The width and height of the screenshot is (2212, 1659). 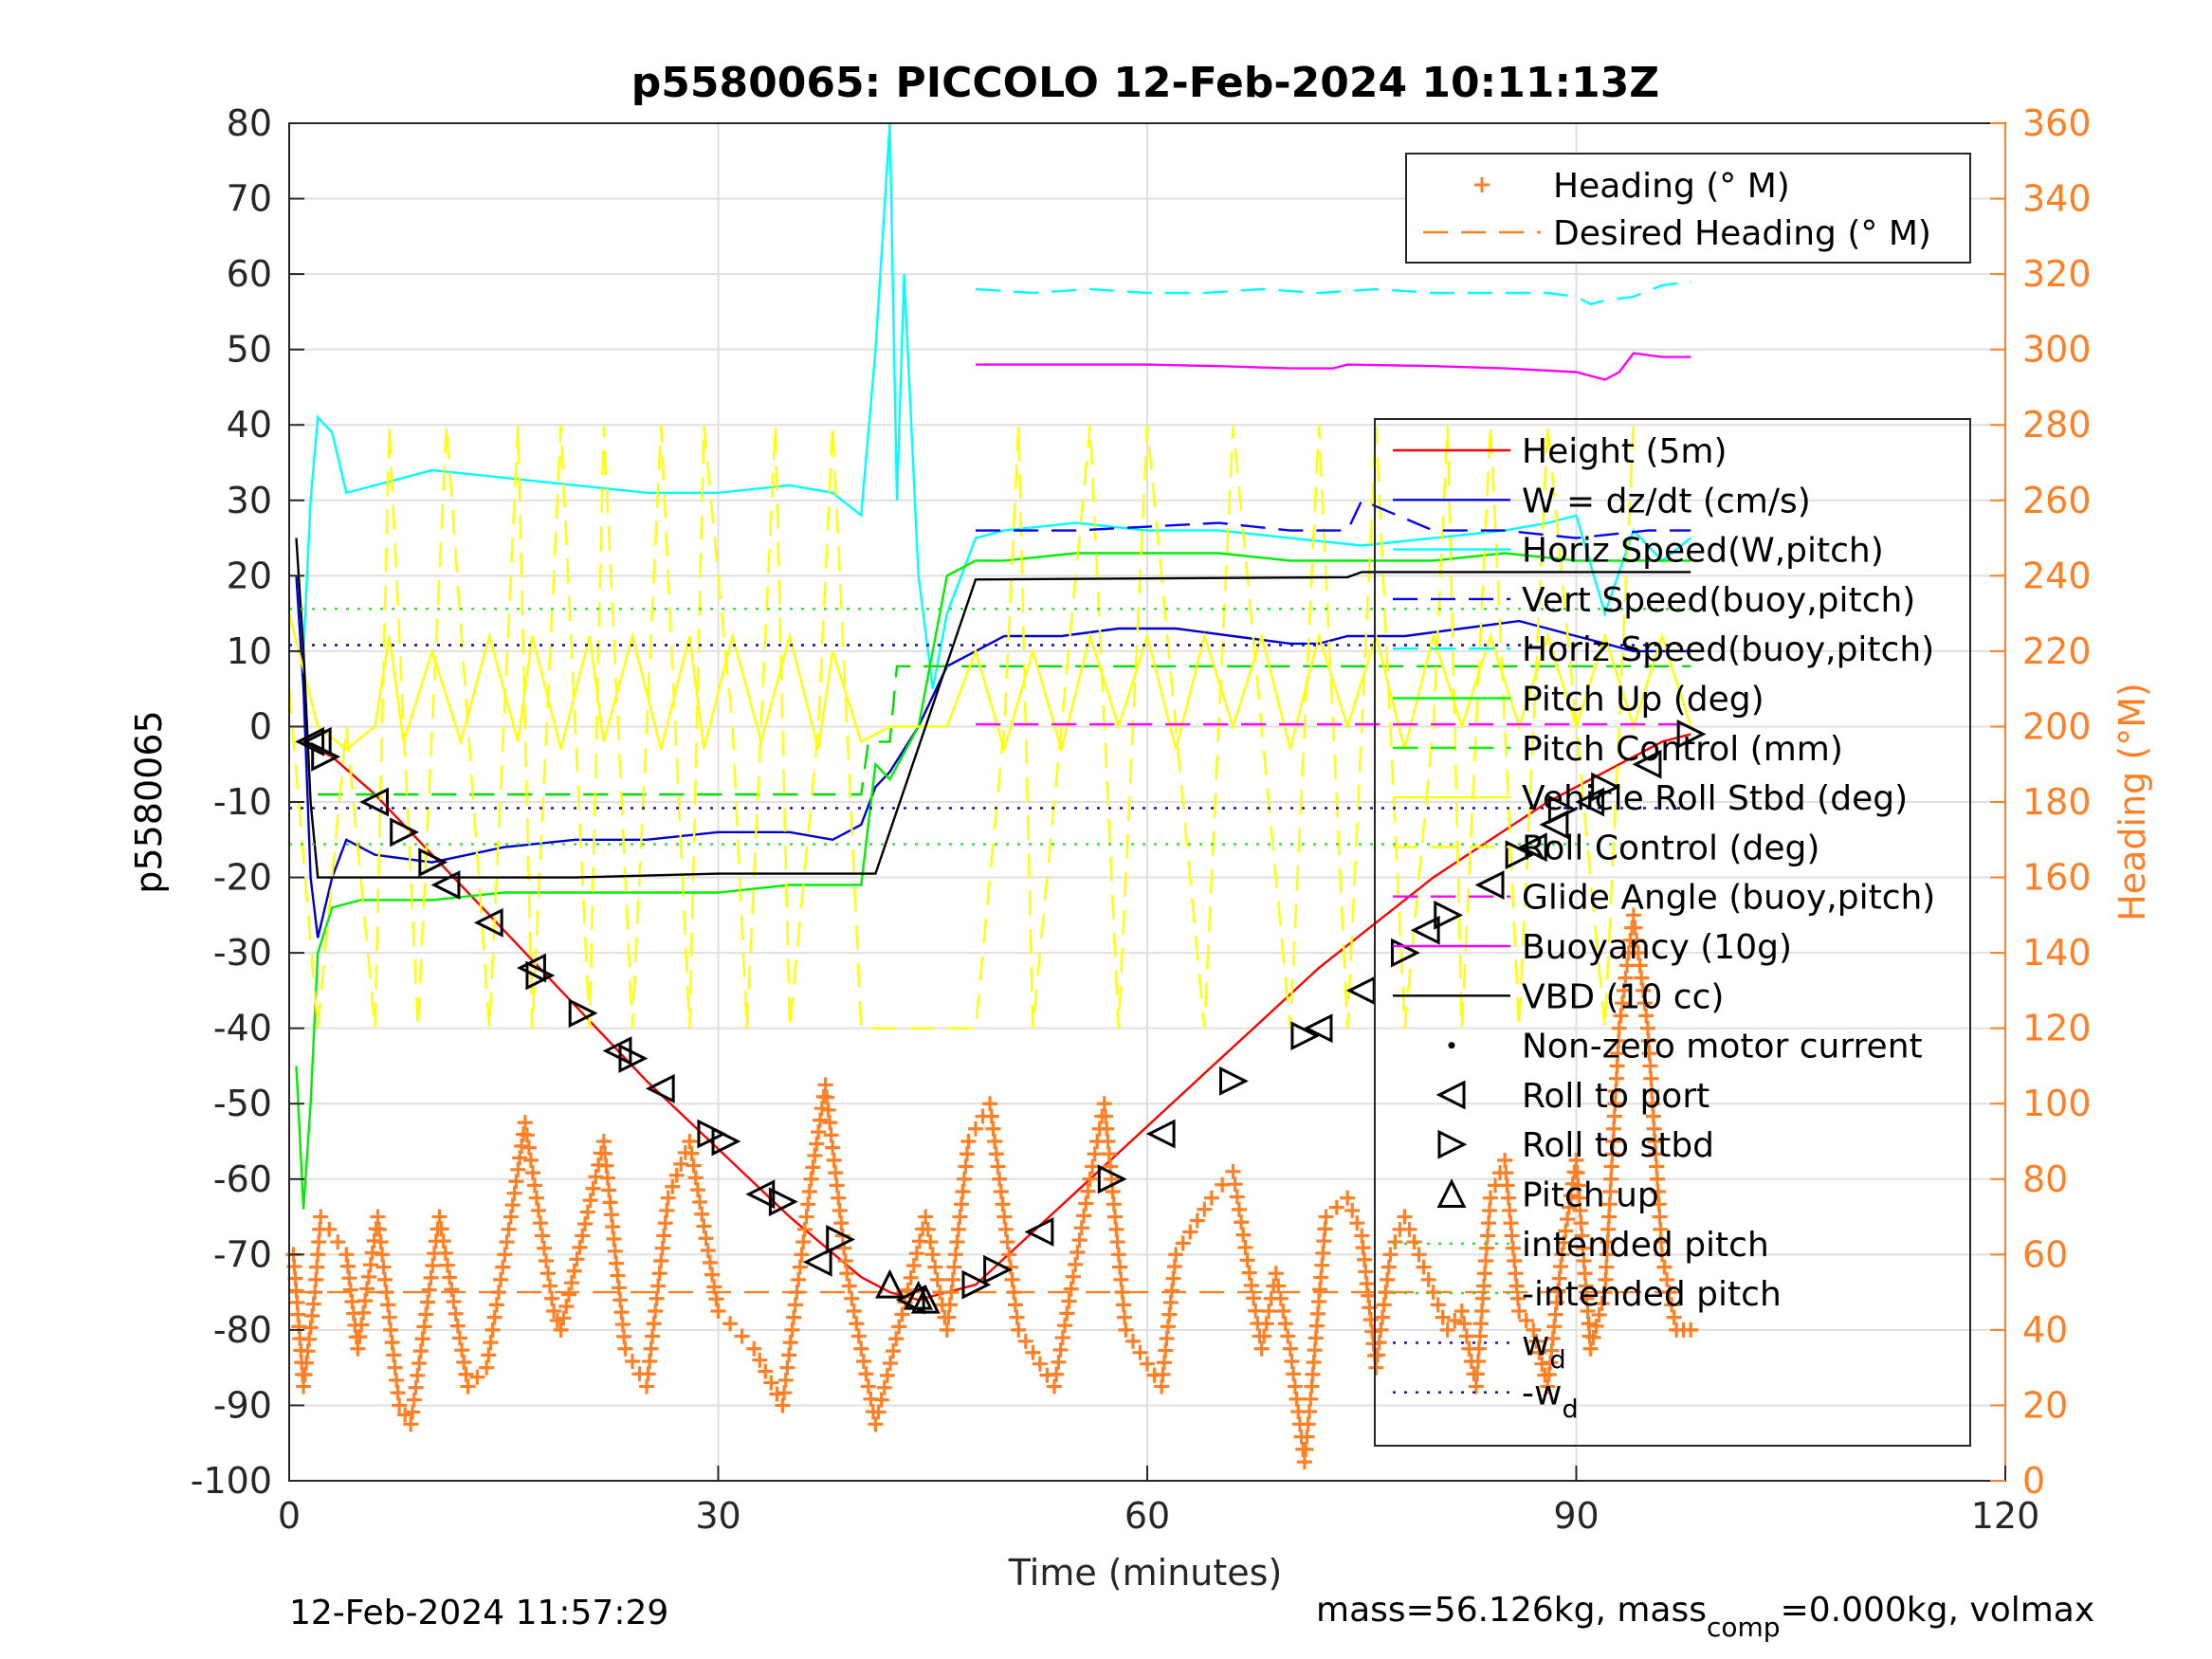 I want to click on legend-main-label: Roll to port, so click(x=1615, y=1096).